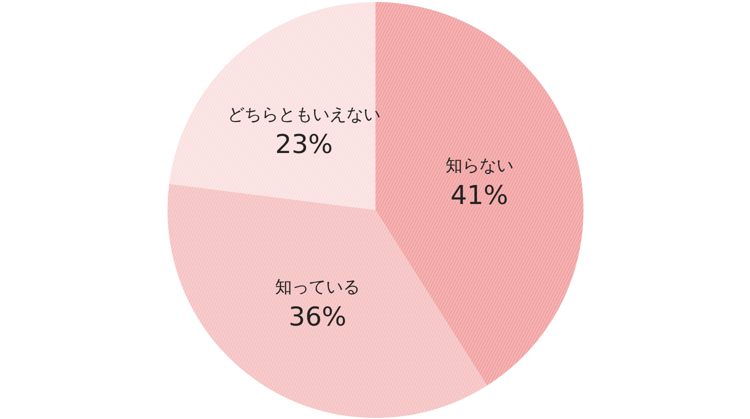  Describe the element at coordinates (317, 287) in the screenshot. I see `slice-label: 知っている` at that location.